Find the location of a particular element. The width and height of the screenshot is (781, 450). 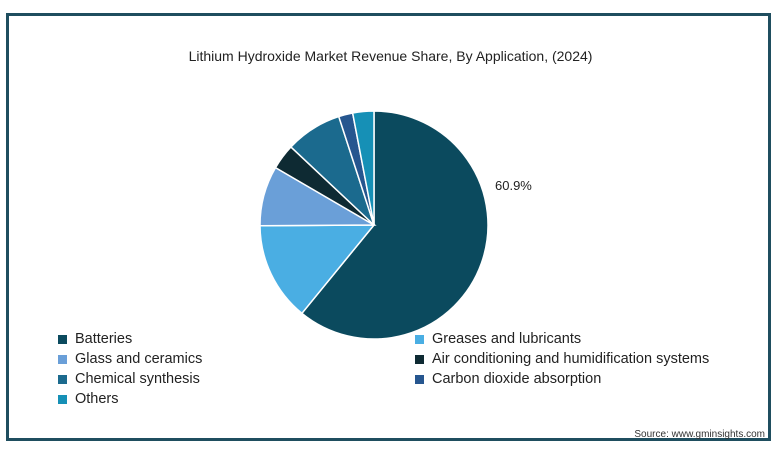

legend-label: Others is located at coordinates (97, 399).